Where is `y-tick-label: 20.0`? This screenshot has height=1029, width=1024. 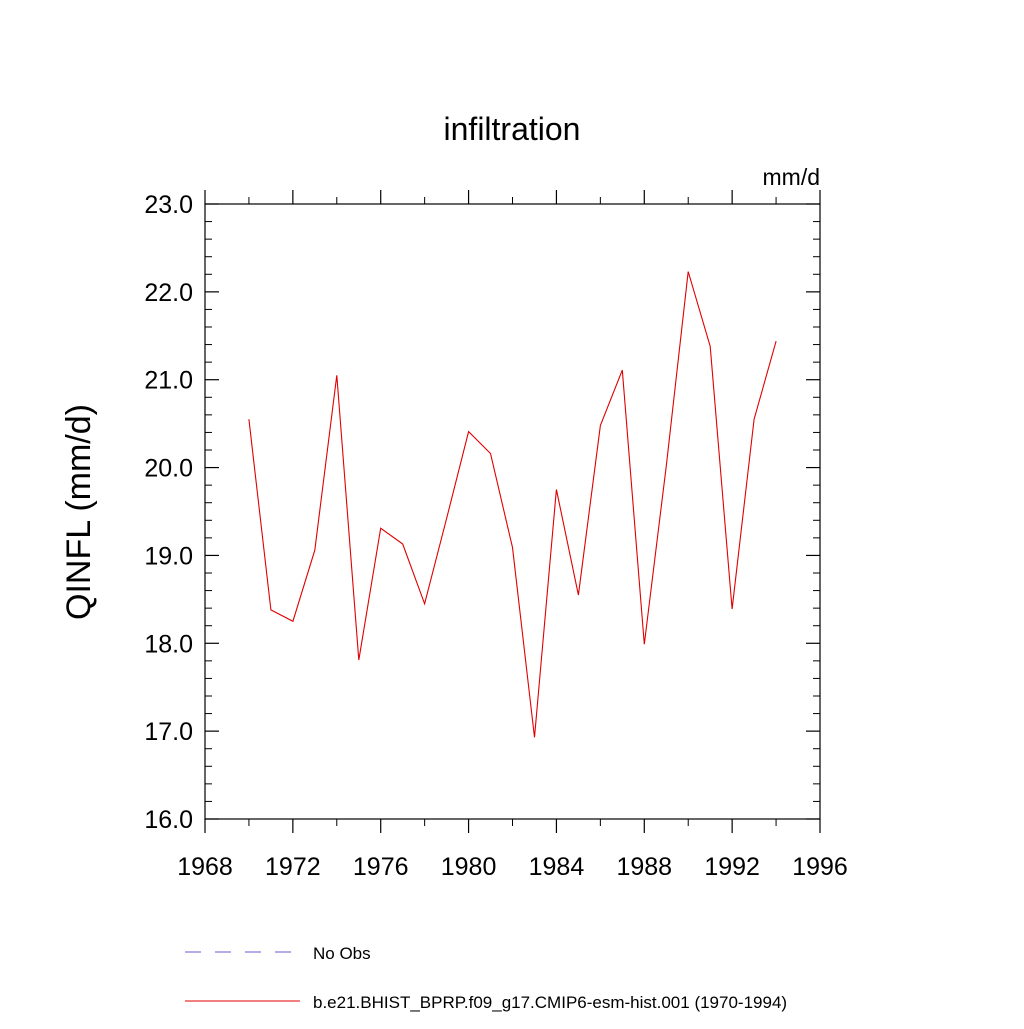
y-tick-label: 20.0 is located at coordinates (168, 469).